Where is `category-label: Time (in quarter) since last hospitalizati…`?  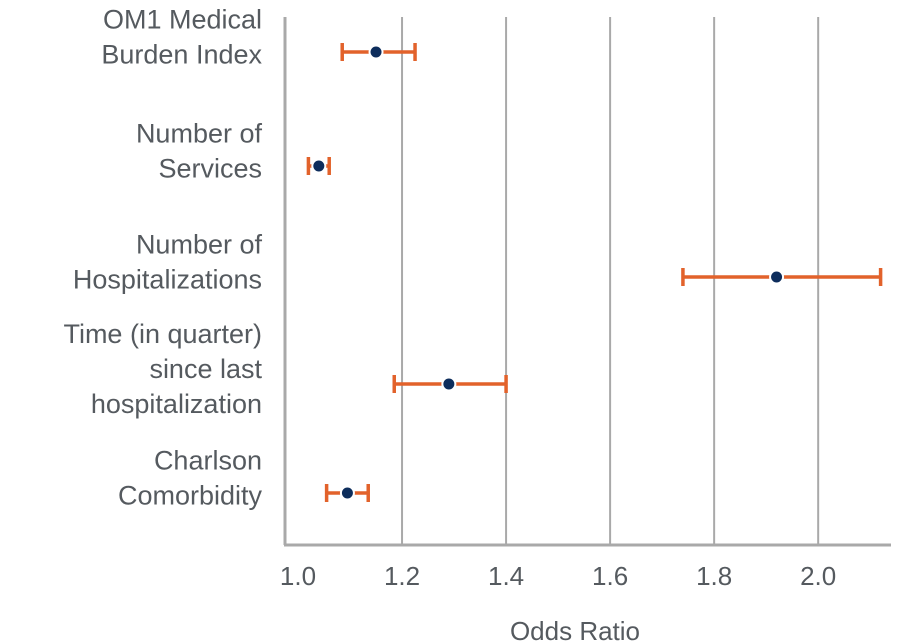
category-label: Time (in quarter) since last hospitalizati… is located at coordinates (162, 369).